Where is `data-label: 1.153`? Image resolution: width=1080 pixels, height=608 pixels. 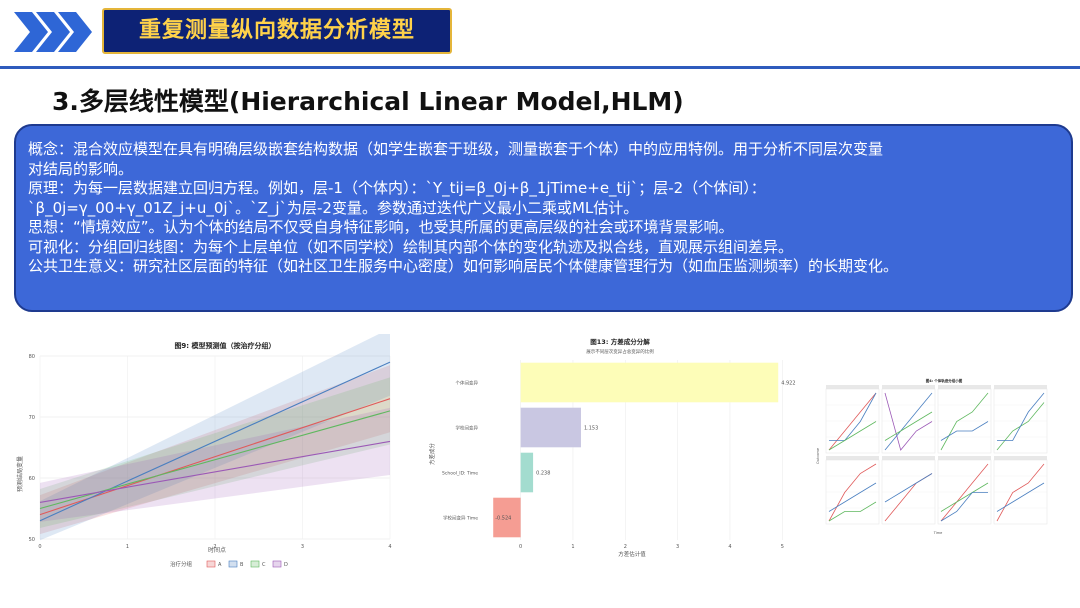
data-label: 1.153 is located at coordinates (591, 429).